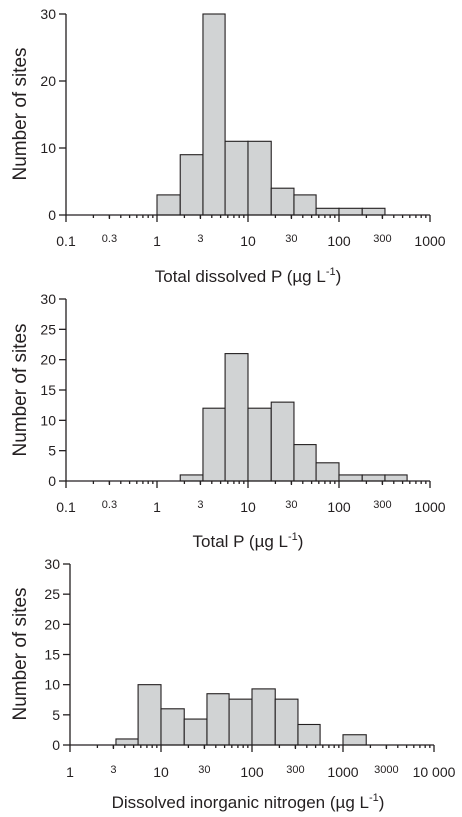 Image resolution: width=462 pixels, height=817 pixels. Describe the element at coordinates (240, 541) in the screenshot. I see `x-axis-label-main: Total P (µg L` at that location.